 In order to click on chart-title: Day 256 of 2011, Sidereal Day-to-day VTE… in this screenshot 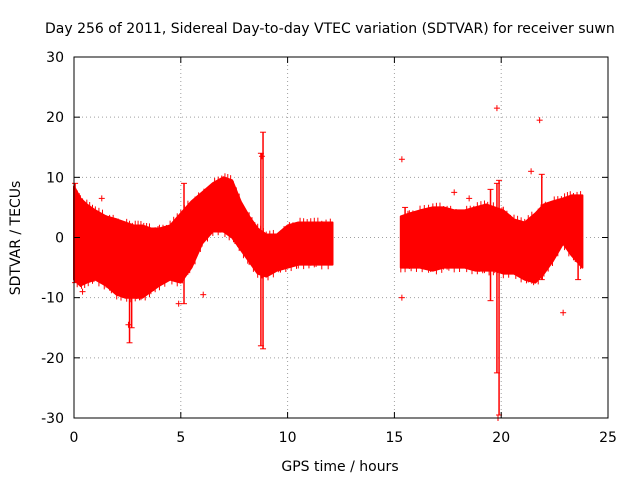, I will do `click(330, 29)`.